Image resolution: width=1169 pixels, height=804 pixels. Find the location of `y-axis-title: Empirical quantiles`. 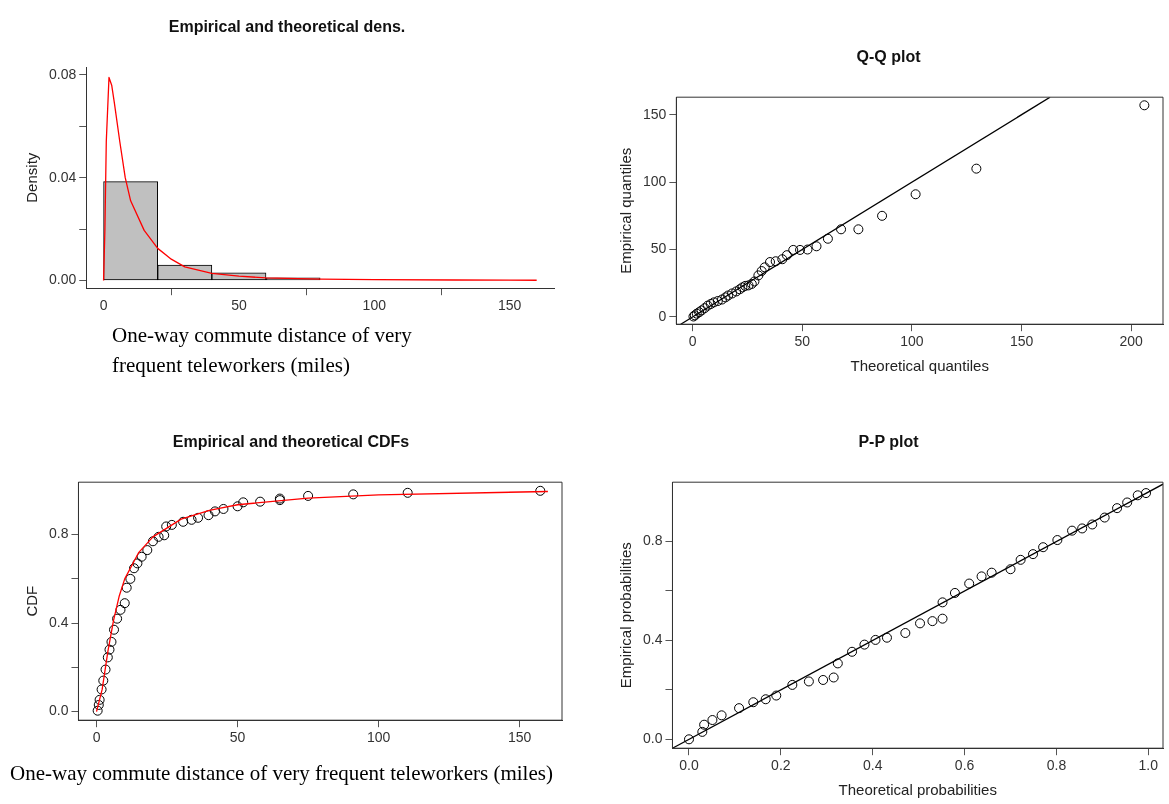

y-axis-title: Empirical quantiles is located at coordinates (626, 210).